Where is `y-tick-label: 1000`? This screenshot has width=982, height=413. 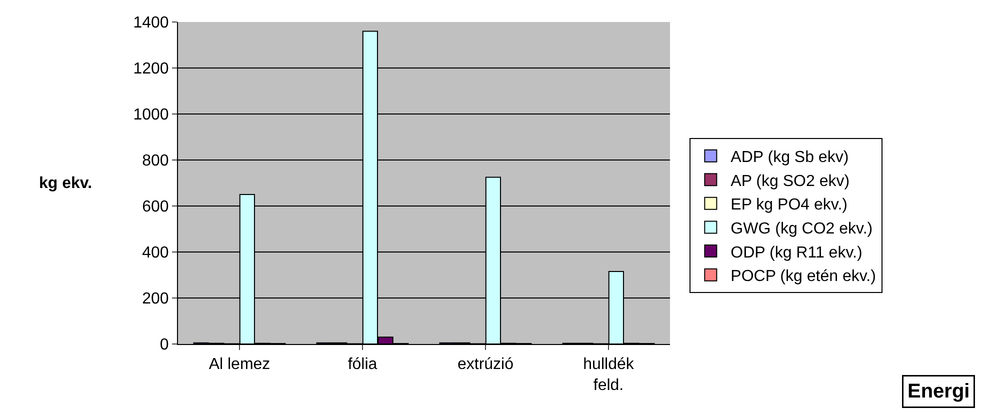 y-tick-label: 1000 is located at coordinates (151, 115).